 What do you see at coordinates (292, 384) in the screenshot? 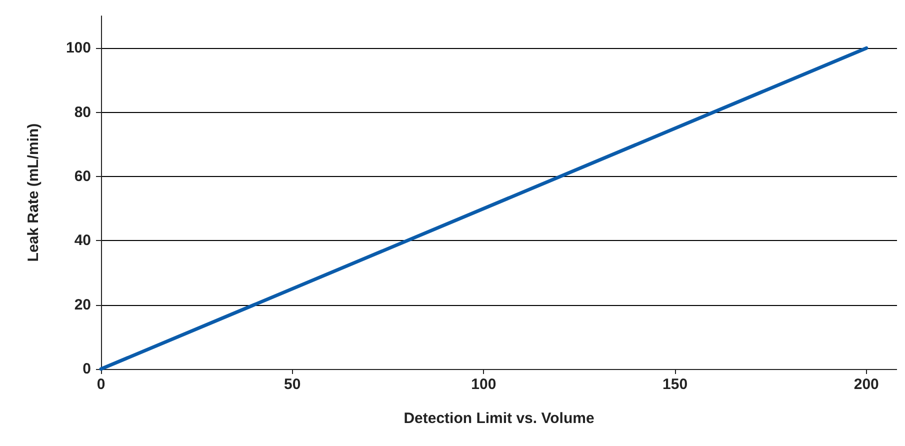
I see `x-tick-label: 50` at bounding box center [292, 384].